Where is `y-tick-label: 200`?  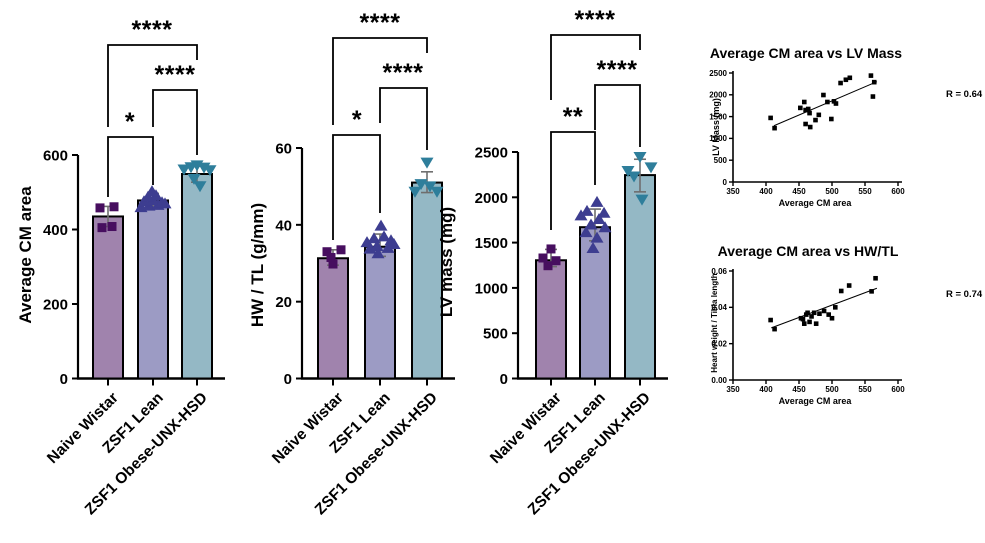
y-tick-label: 200 is located at coordinates (55, 305).